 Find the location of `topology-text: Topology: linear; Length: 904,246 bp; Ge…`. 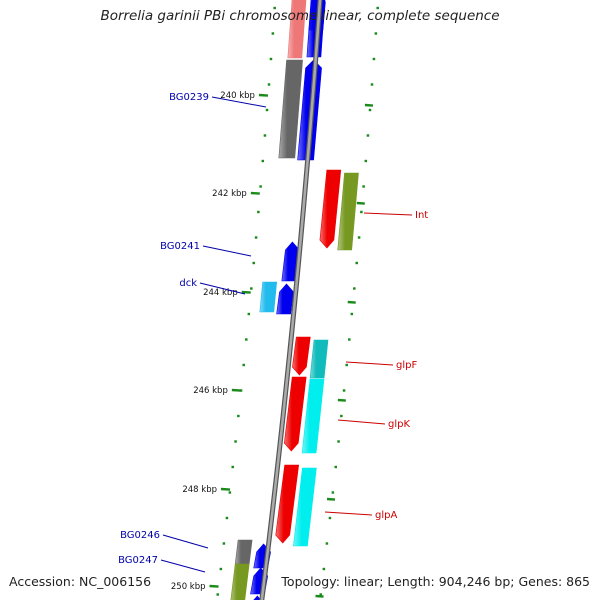

topology-text: Topology: linear; Length: 904,246 bp; Ge… is located at coordinates (435, 581).